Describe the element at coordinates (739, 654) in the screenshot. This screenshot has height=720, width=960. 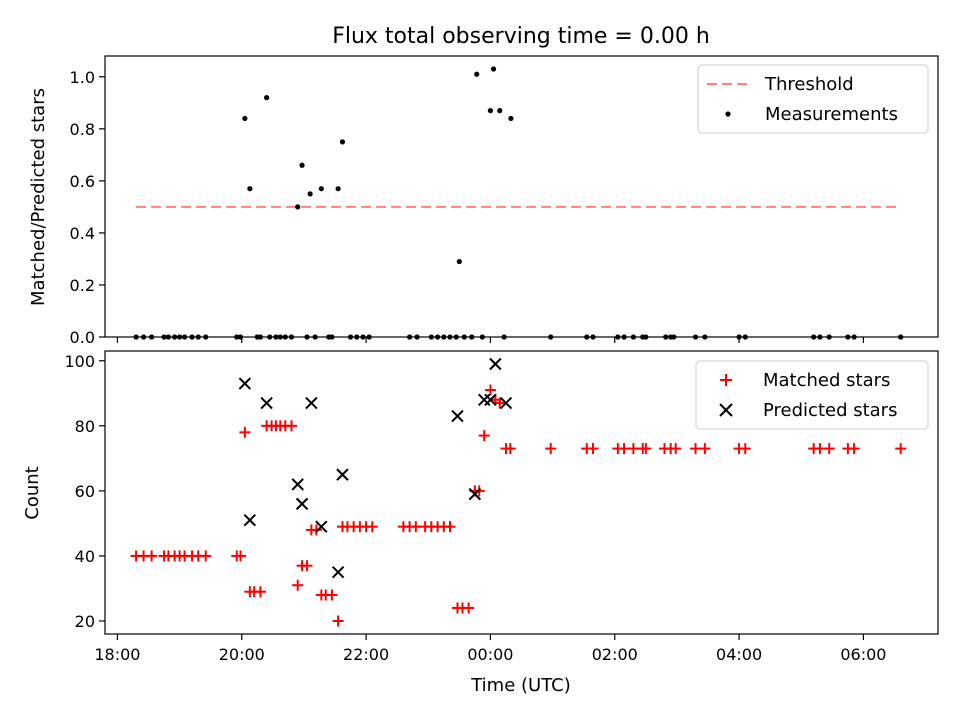
I see `x-tick-label: 04:00` at that location.